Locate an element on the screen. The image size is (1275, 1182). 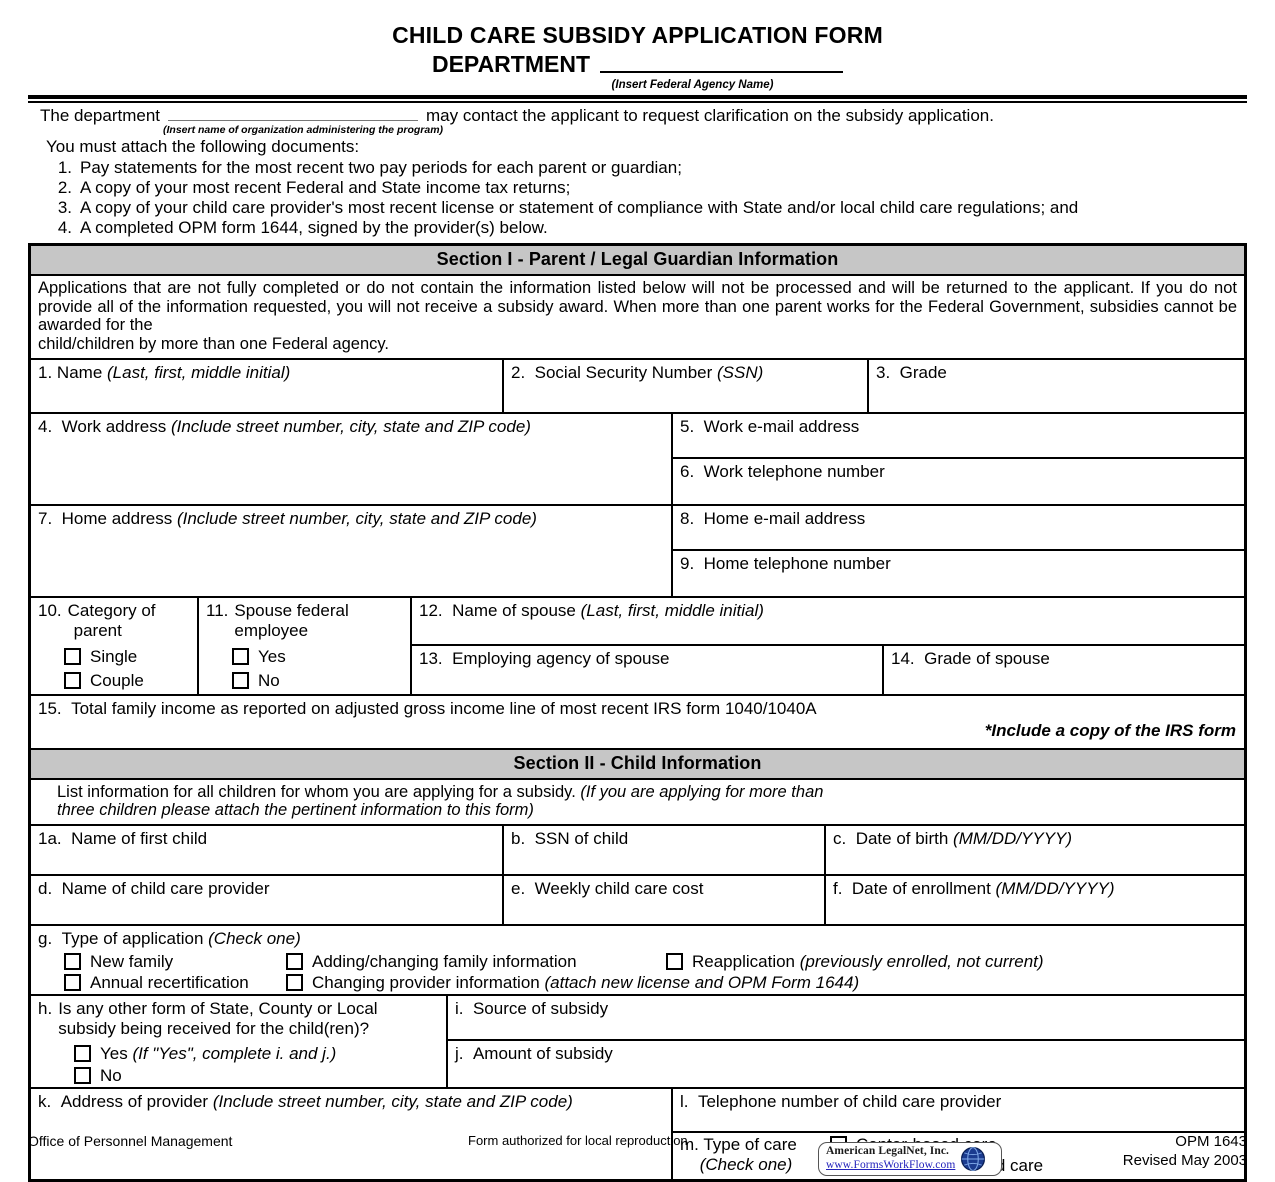
department-title-row: DEPARTMENT is located at coordinates (637, 64).